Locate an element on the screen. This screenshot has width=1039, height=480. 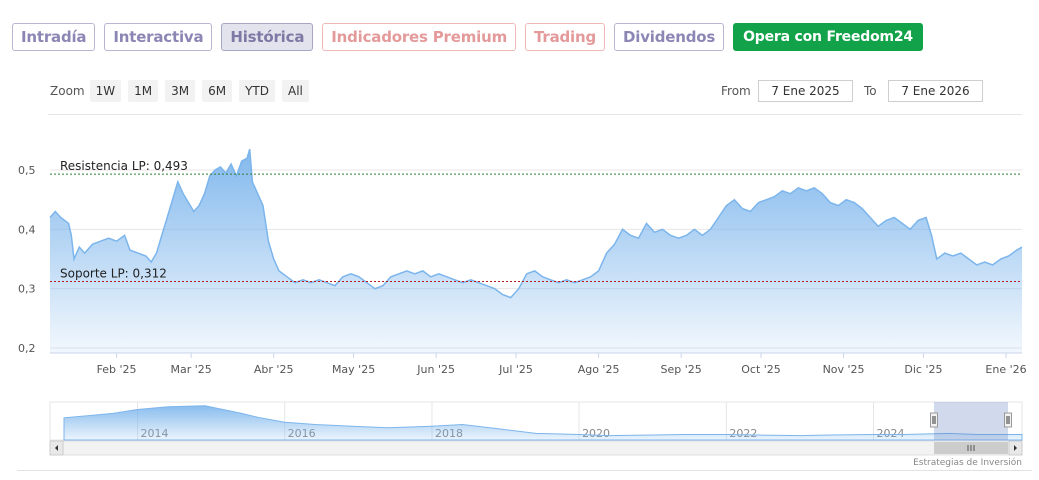
navigator-left-handle is located at coordinates (934, 420).